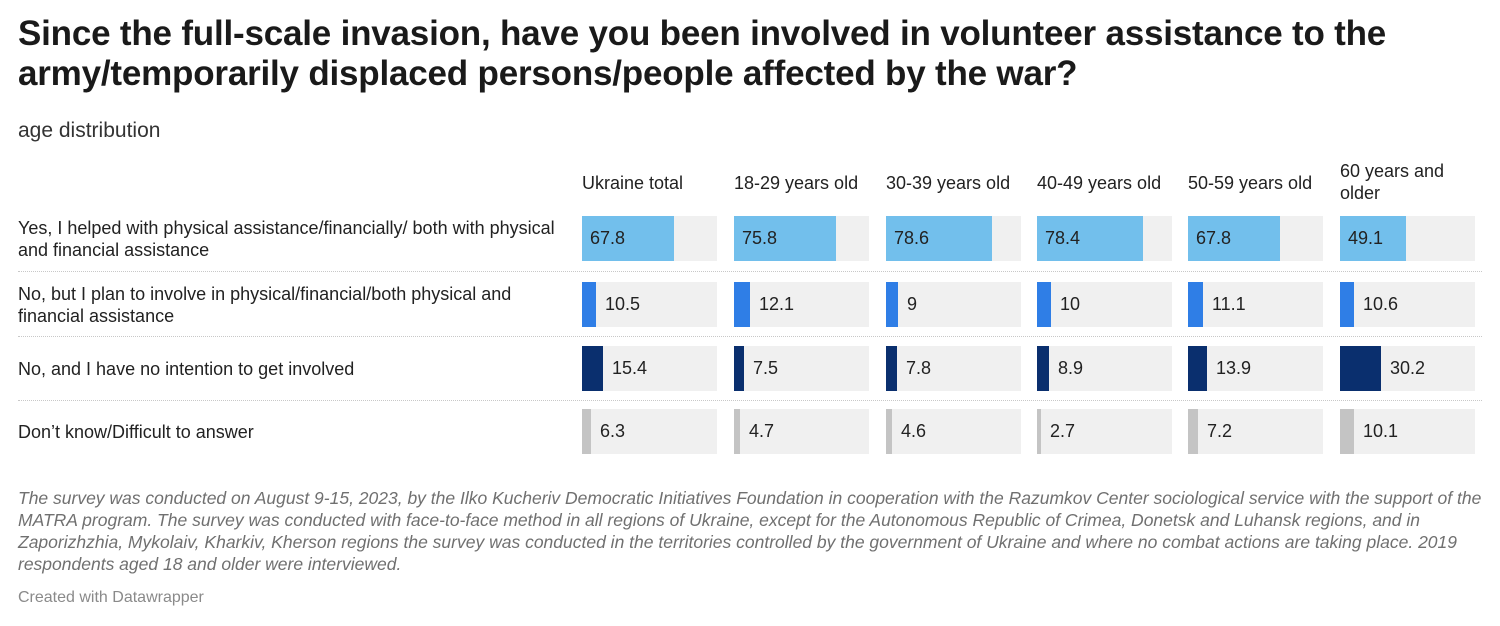  I want to click on bar-cell: 49.1, so click(1407, 238).